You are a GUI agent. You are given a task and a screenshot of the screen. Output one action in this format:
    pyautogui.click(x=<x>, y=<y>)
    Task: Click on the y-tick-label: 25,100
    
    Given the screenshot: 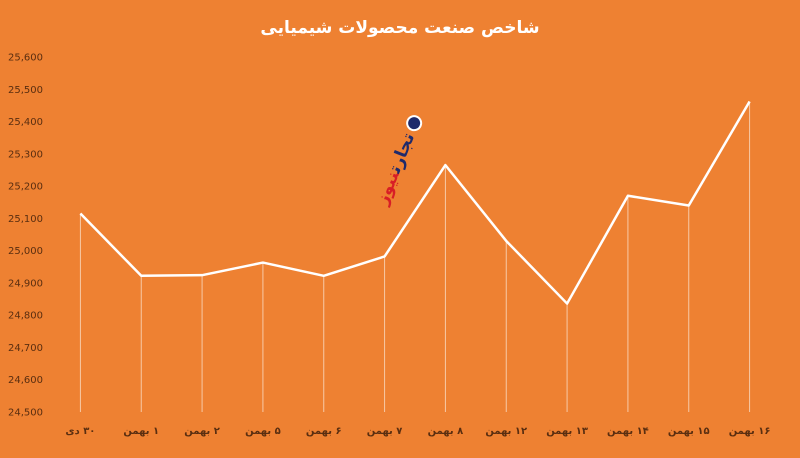 What is the action you would take?
    pyautogui.click(x=25, y=219)
    